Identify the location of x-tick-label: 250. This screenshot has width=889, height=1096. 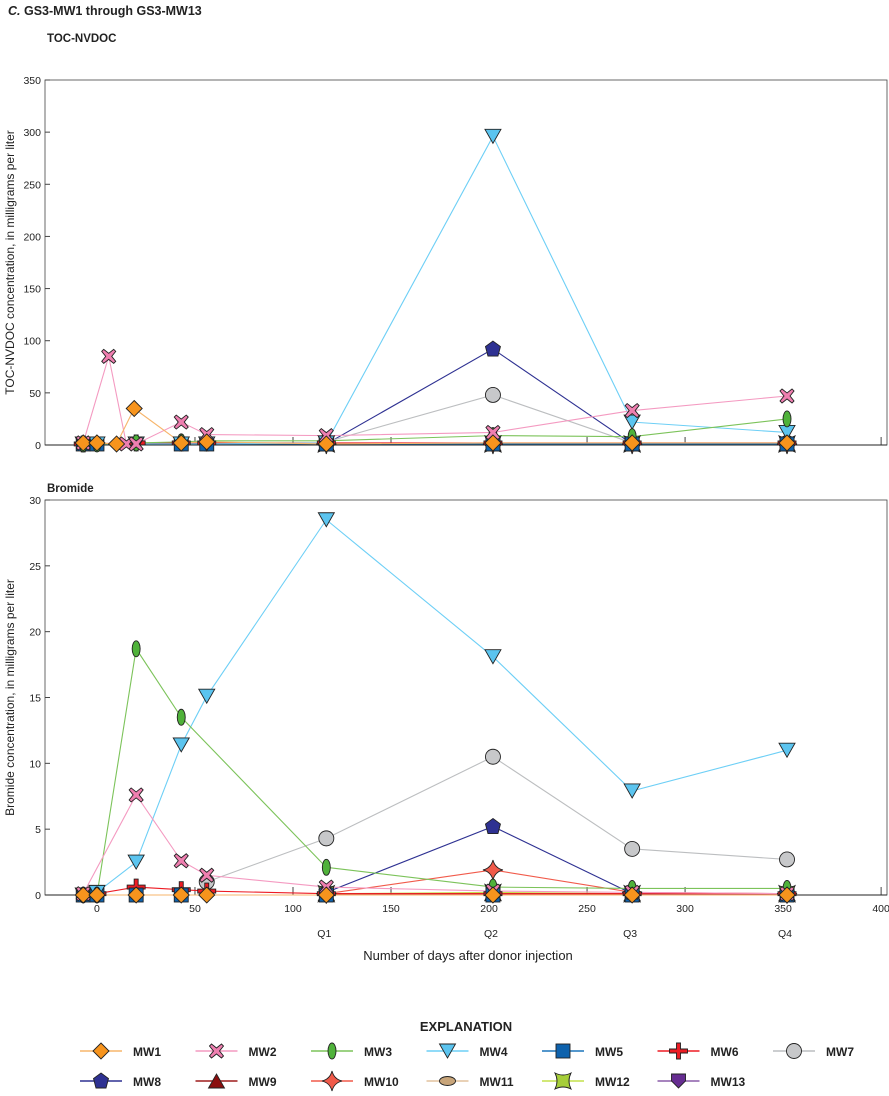
(587, 909).